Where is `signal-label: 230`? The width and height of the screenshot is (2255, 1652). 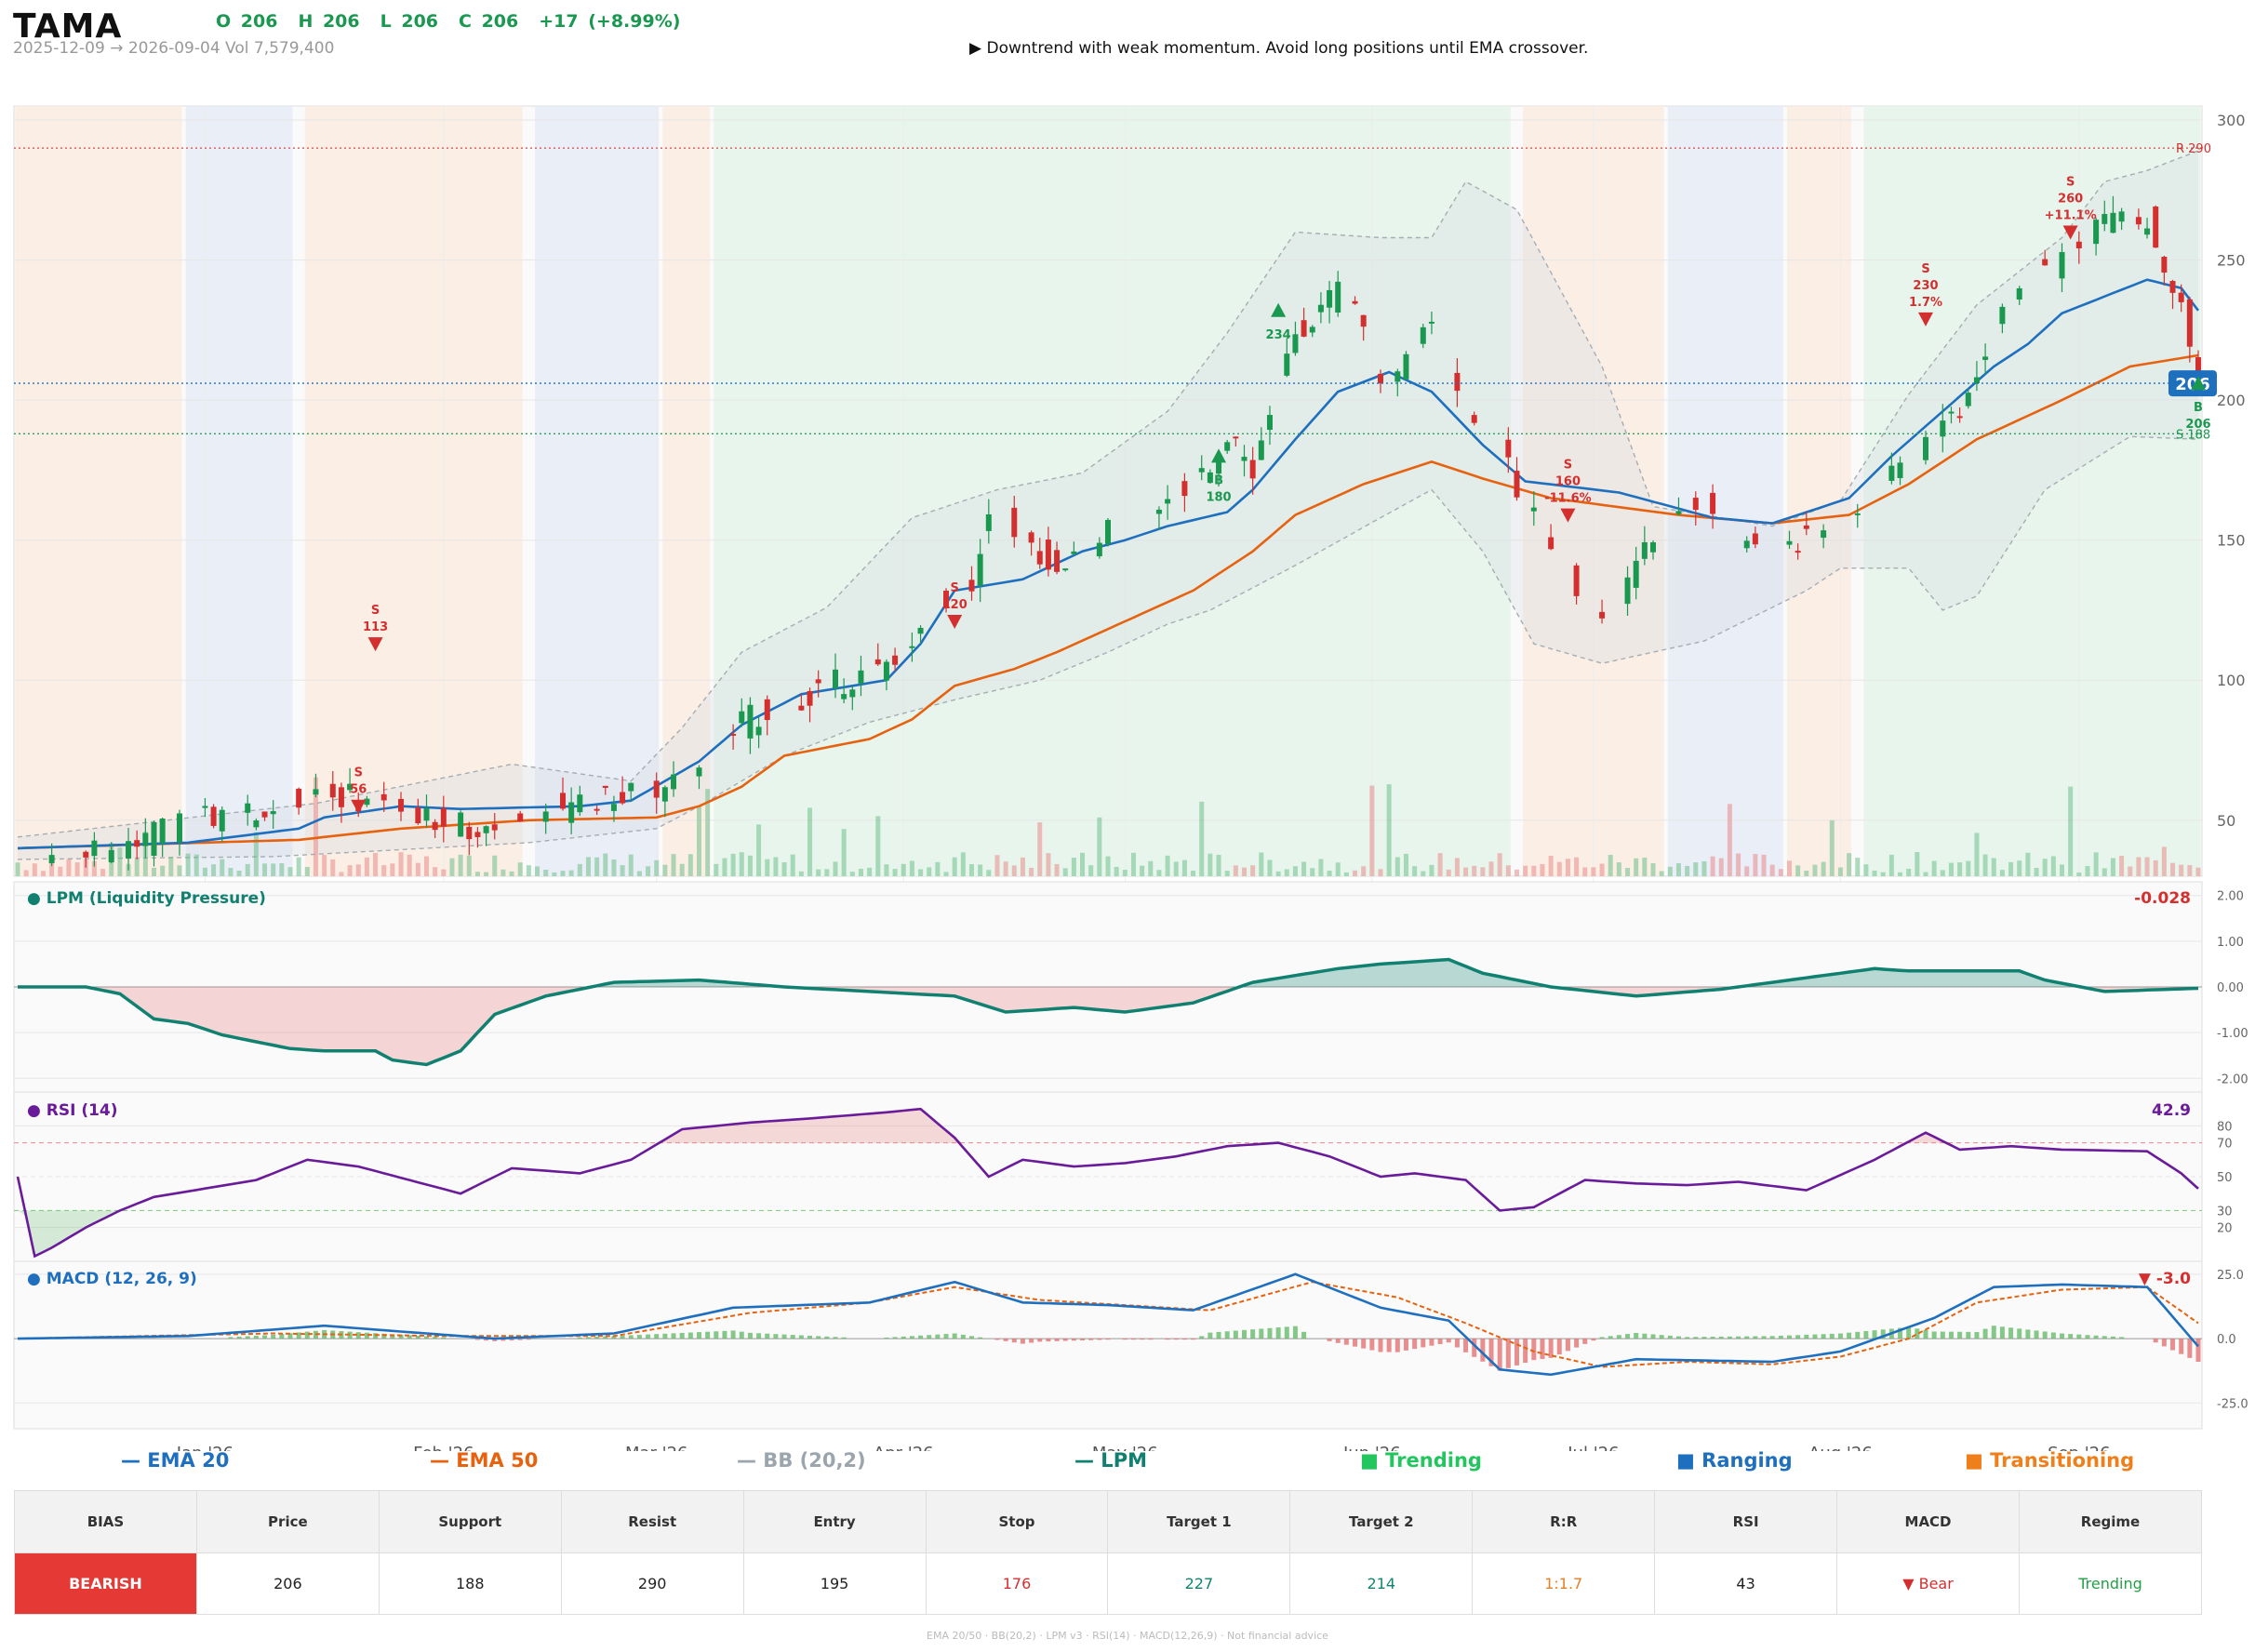
signal-label: 230 is located at coordinates (1925, 286).